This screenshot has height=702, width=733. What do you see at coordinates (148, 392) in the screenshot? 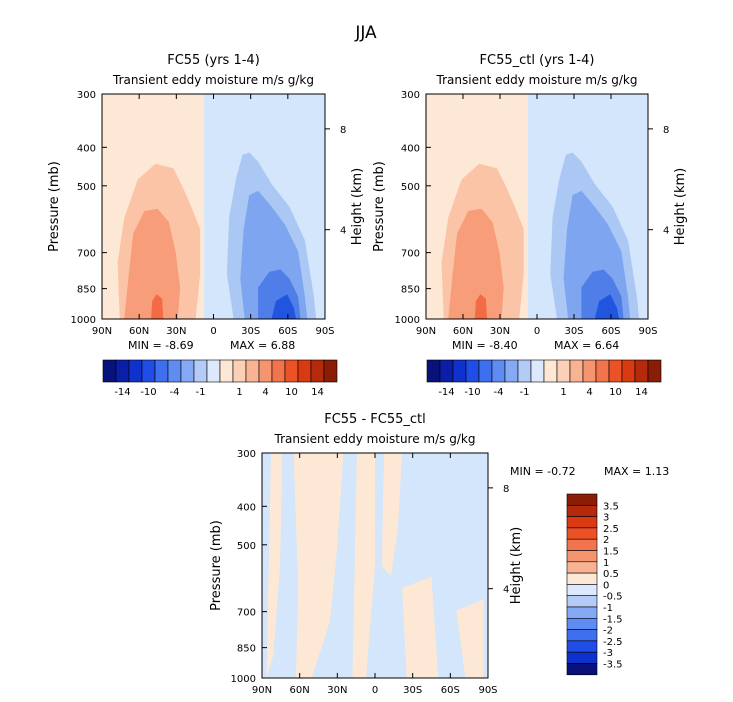
I see `colorbar-label: -10` at bounding box center [148, 392].